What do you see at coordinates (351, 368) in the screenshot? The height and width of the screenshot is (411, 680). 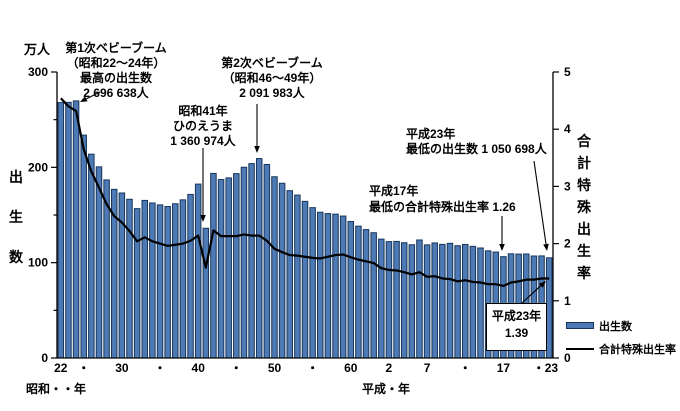 I see `svg-text: 60` at bounding box center [351, 368].